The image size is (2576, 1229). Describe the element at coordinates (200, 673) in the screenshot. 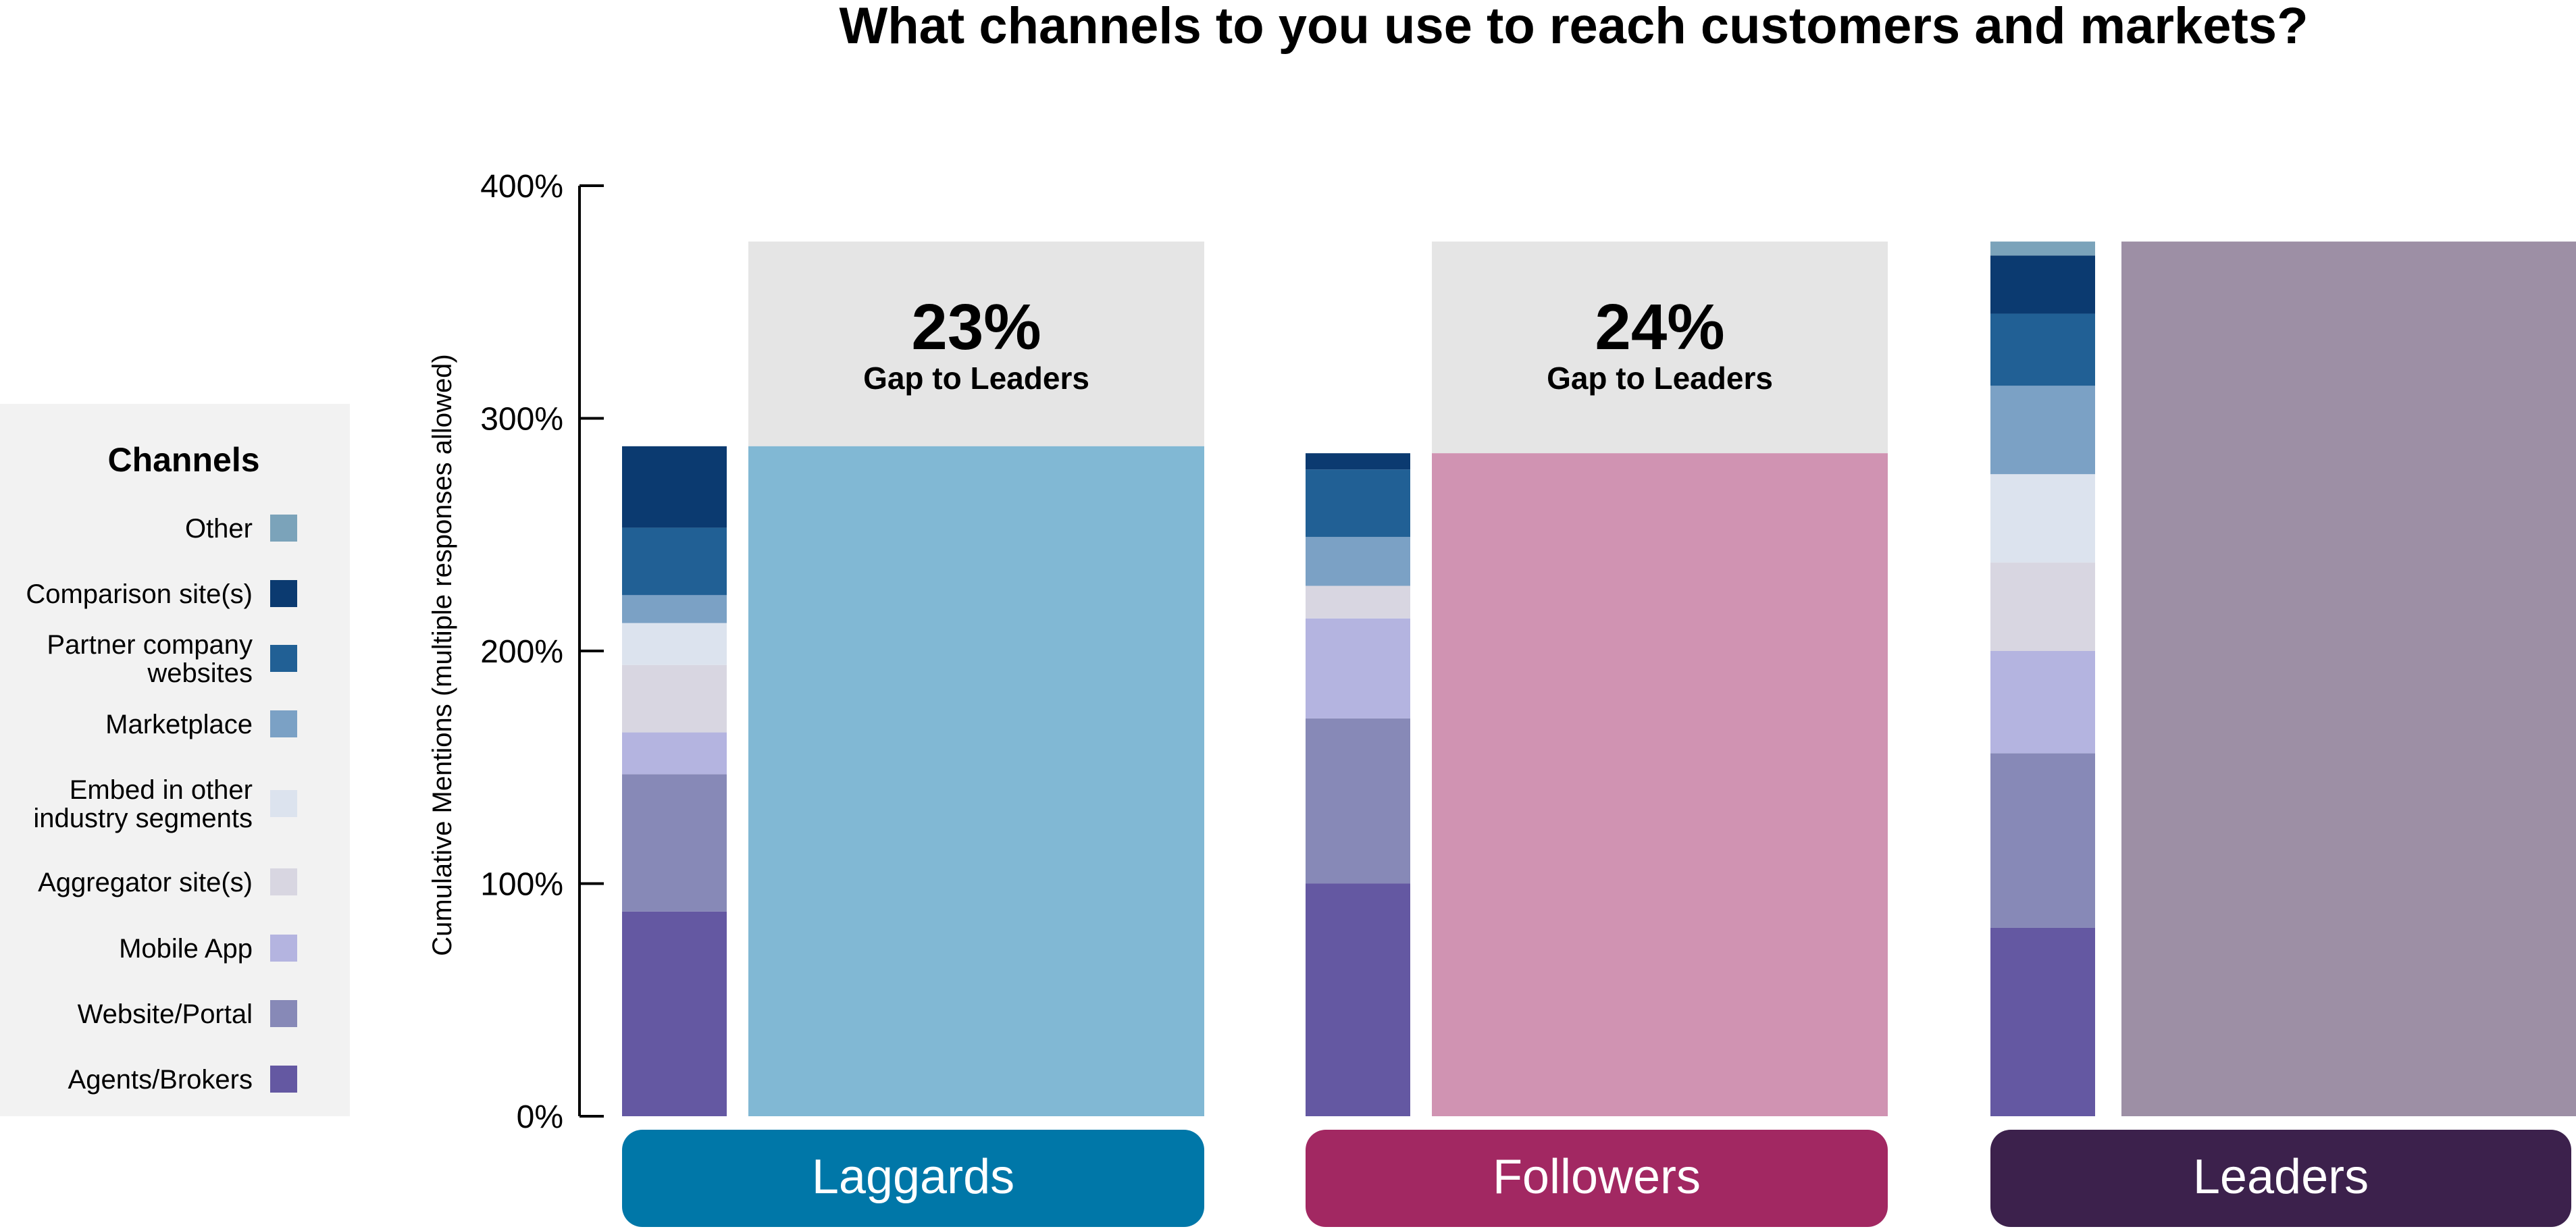

I see `legend-label: websites` at that location.